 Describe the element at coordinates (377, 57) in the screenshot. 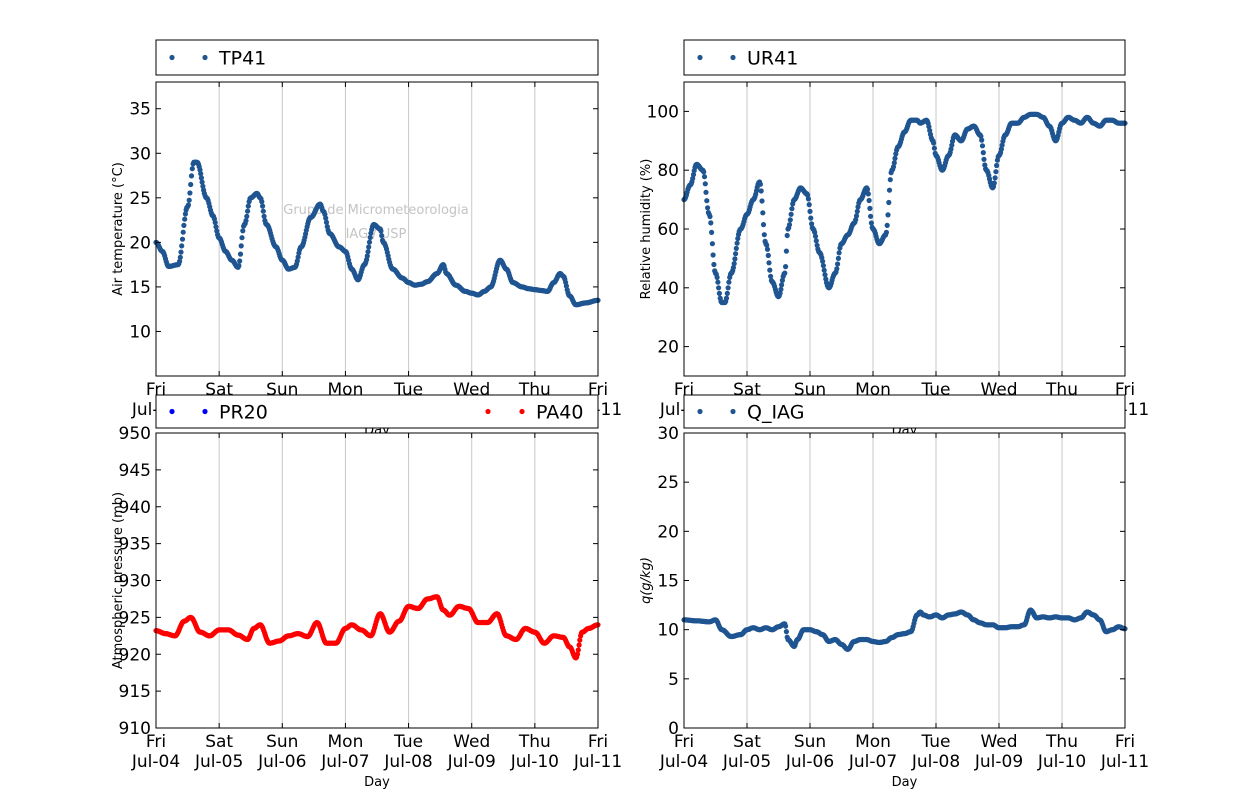

I see `legend-box` at that location.